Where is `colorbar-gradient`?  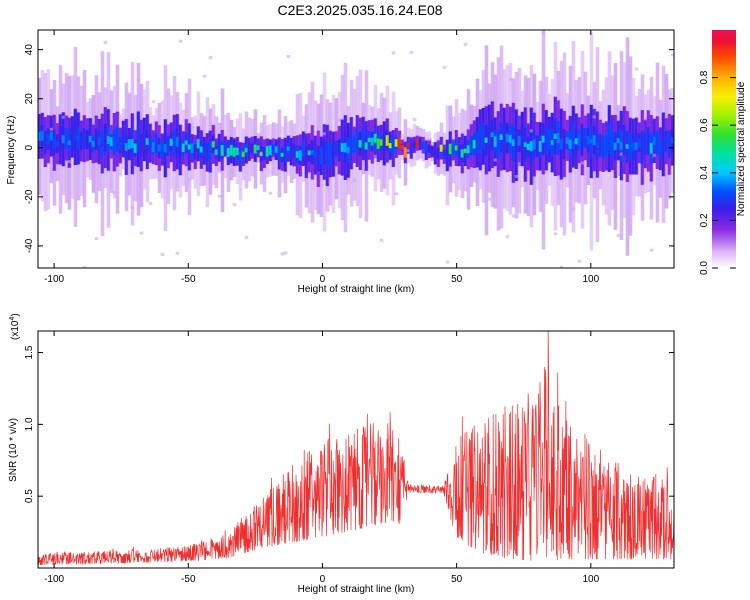 colorbar-gradient is located at coordinates (724, 149).